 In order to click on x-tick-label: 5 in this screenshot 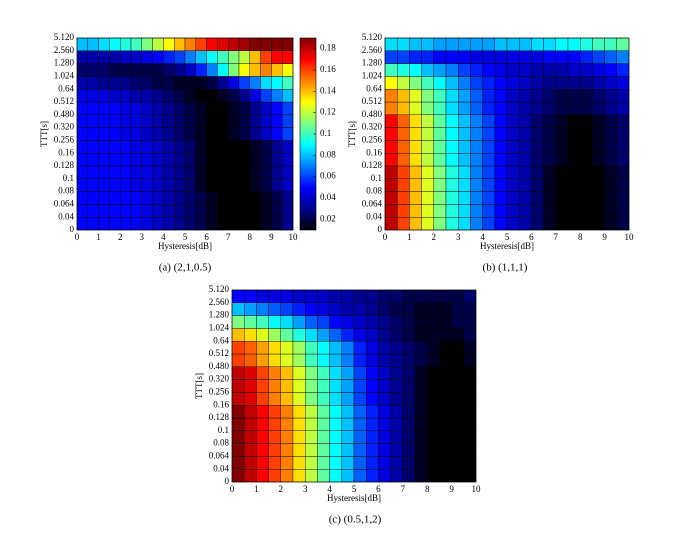, I will do `click(354, 489)`.